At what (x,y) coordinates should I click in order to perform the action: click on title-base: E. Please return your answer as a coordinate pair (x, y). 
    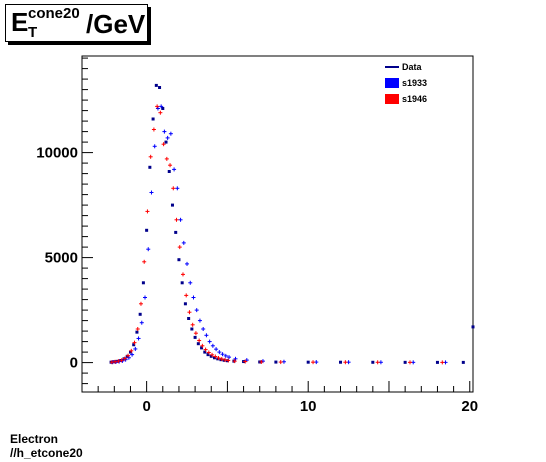
    Looking at the image, I should click on (20, 22).